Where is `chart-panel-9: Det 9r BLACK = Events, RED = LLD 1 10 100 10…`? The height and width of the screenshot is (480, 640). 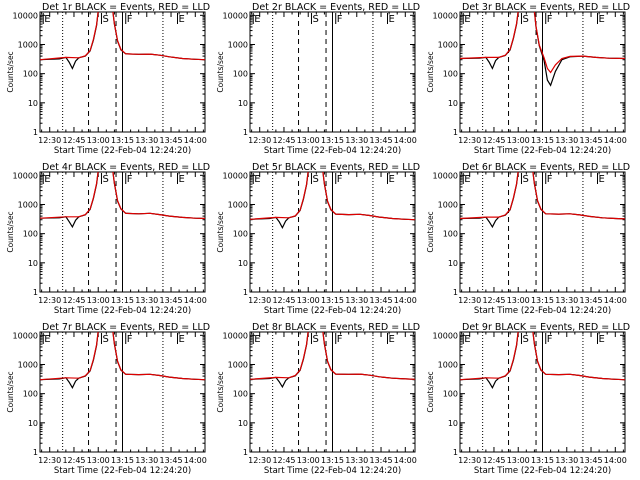 chart-panel-9: Det 9r BLACK = Events, RED = LLD 1 10 100 10… is located at coordinates (528, 399).